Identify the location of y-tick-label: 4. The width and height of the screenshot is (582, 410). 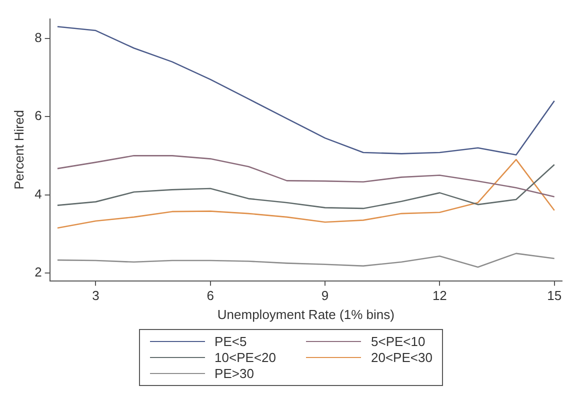
(38, 194).